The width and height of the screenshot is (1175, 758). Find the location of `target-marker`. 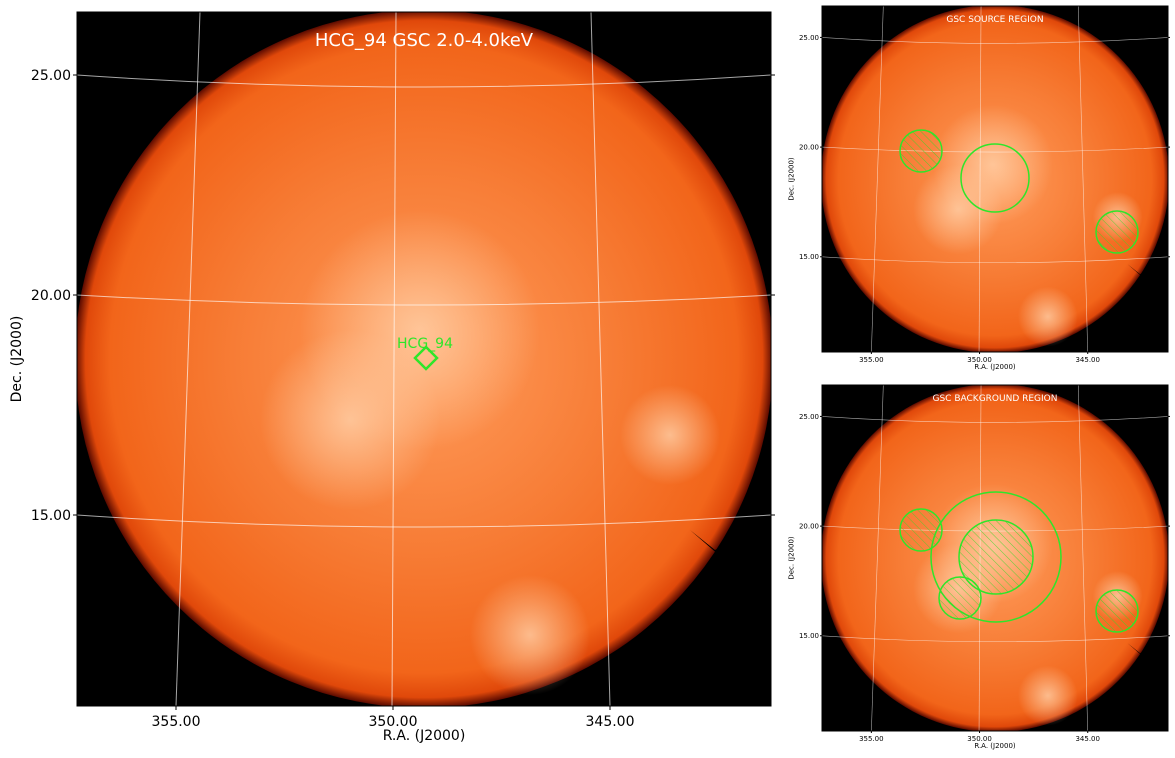

target-marker is located at coordinates (426, 358).